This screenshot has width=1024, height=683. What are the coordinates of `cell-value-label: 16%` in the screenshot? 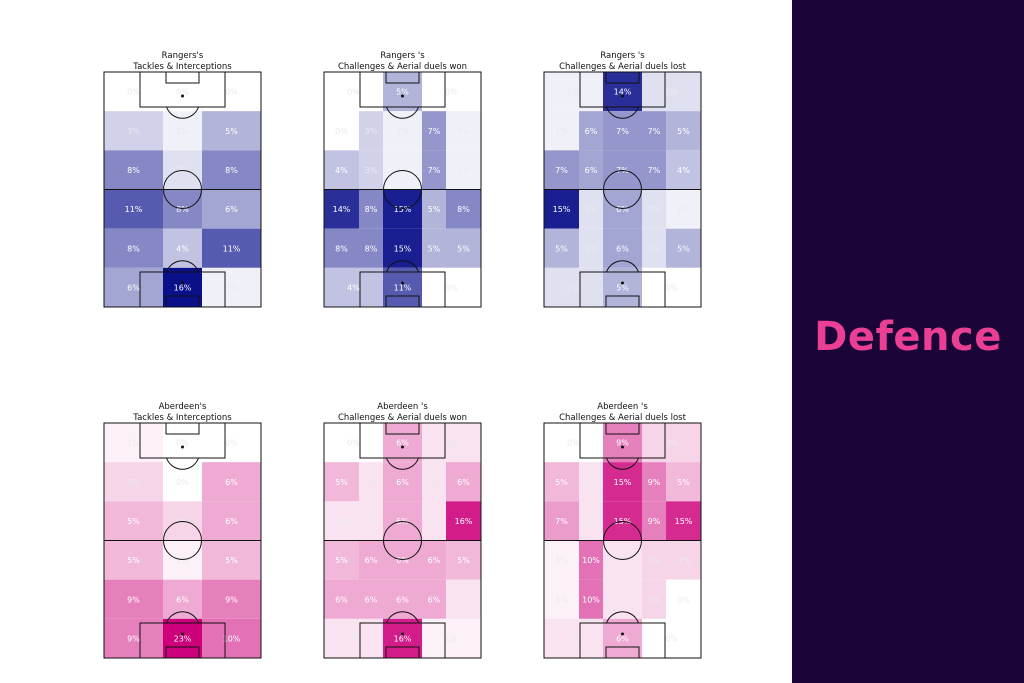 It's located at (464, 521).